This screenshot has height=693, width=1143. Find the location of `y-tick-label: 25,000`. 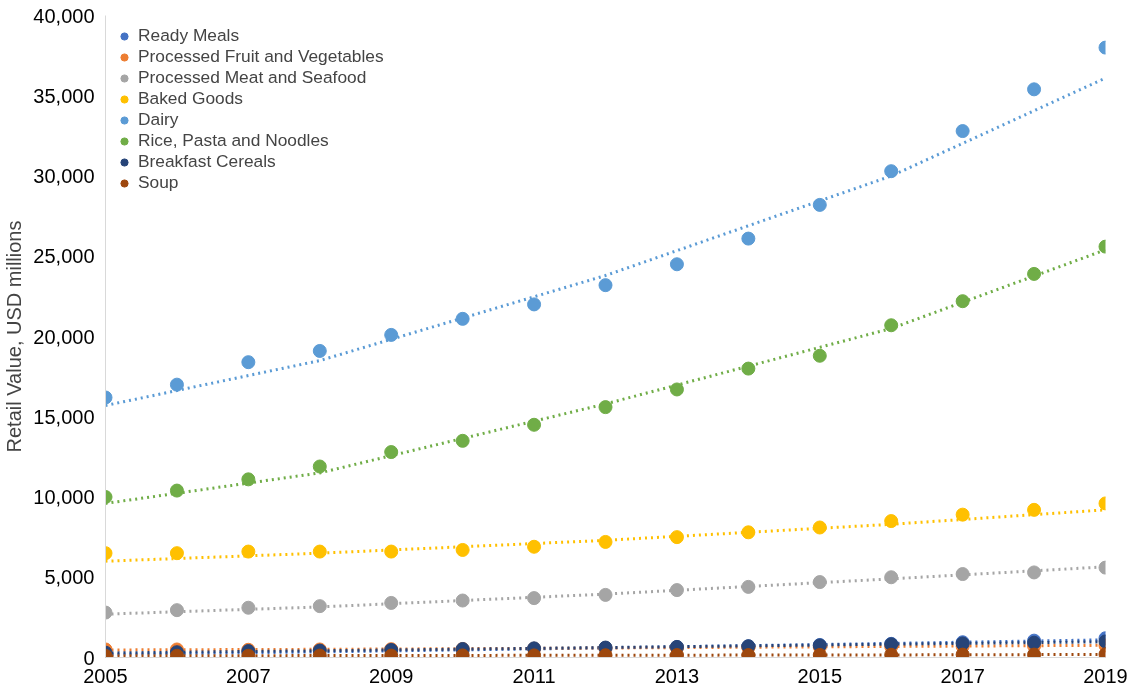

y-tick-label: 25,000 is located at coordinates (64, 256).